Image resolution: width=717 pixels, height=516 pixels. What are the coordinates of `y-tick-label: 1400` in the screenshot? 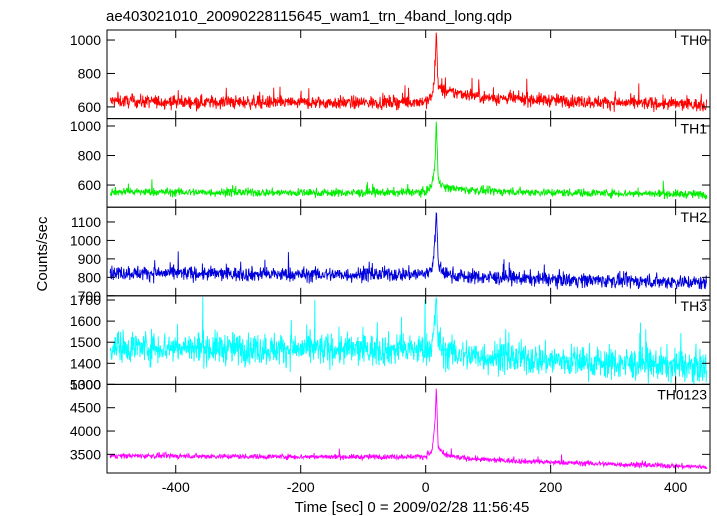 It's located at (85, 363).